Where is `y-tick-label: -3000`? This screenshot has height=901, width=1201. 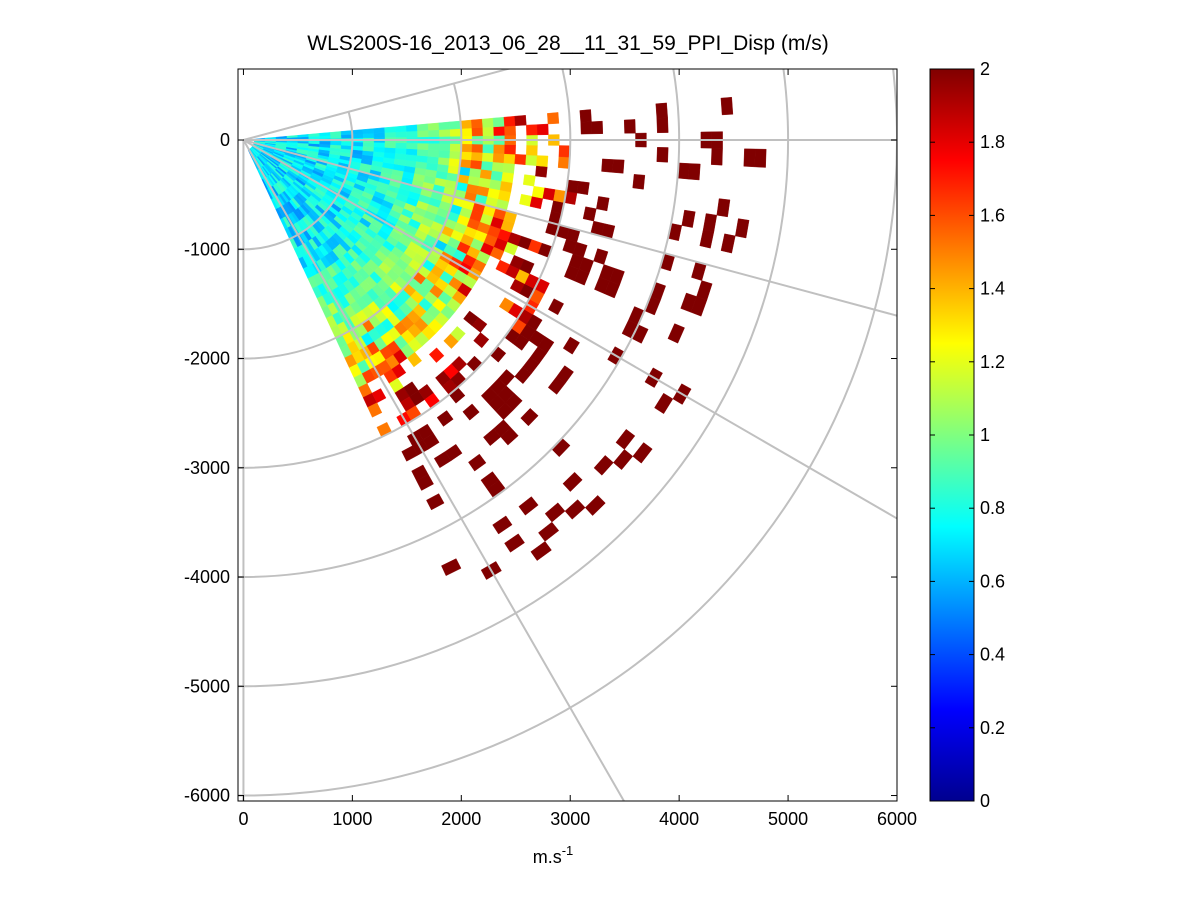
y-tick-label: -3000 is located at coordinates (207, 468).